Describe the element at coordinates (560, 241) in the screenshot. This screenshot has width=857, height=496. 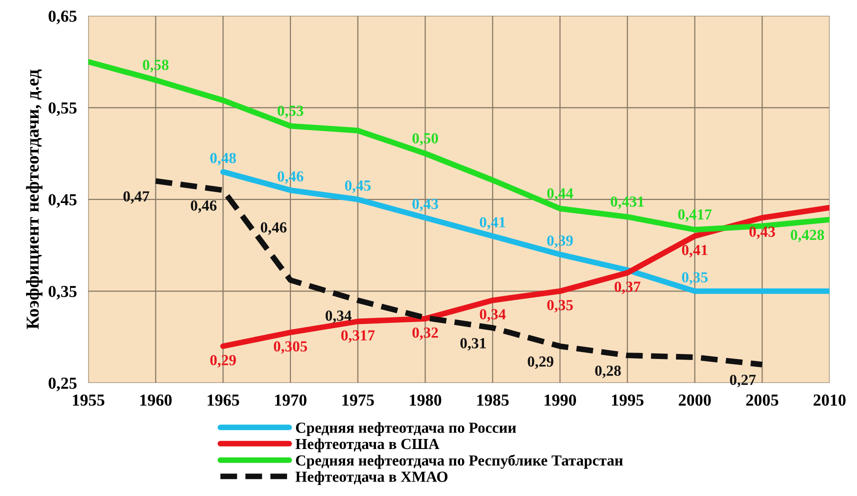
I see `data-label: 0,39` at that location.